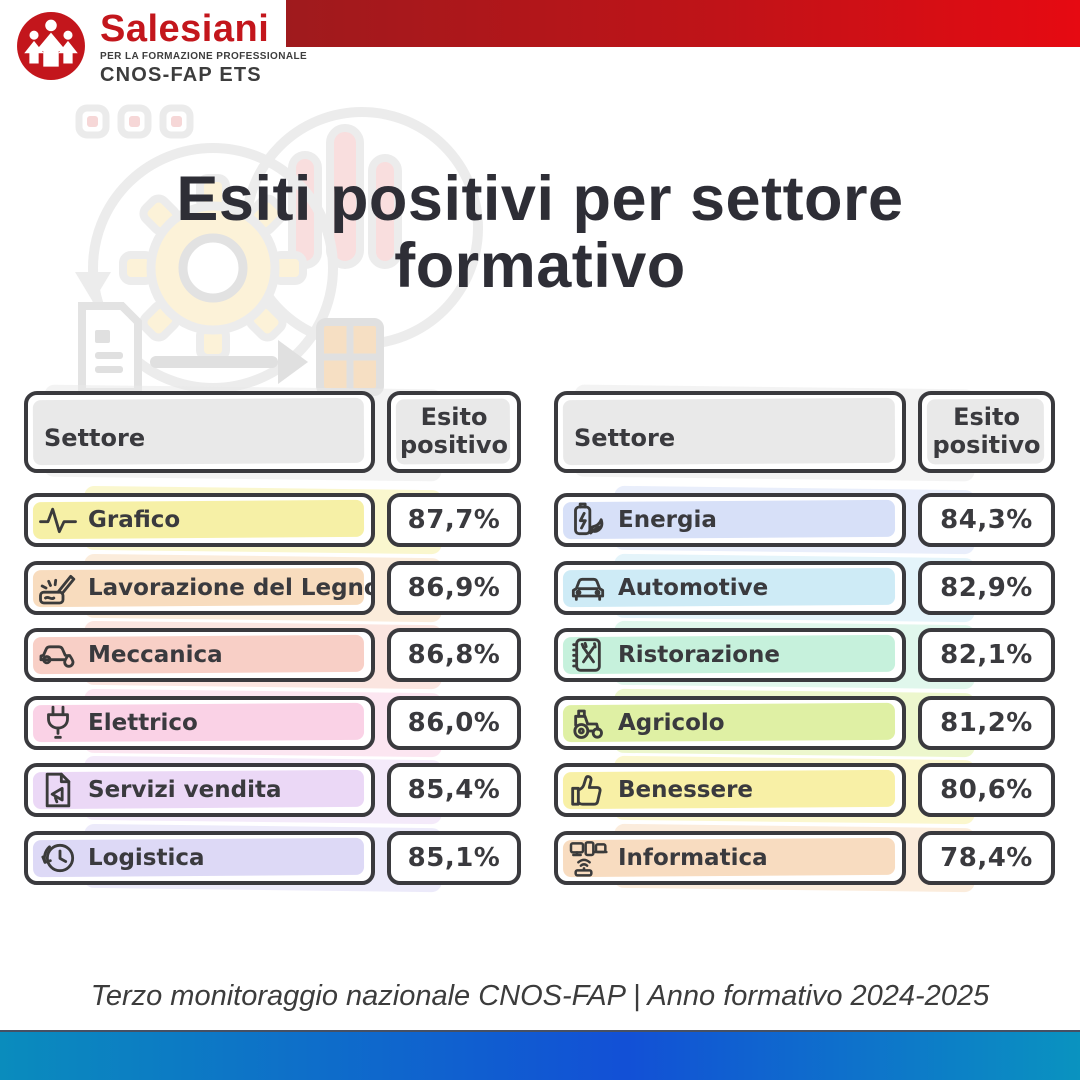  I want to click on promo-document-icon, so click(58, 790).